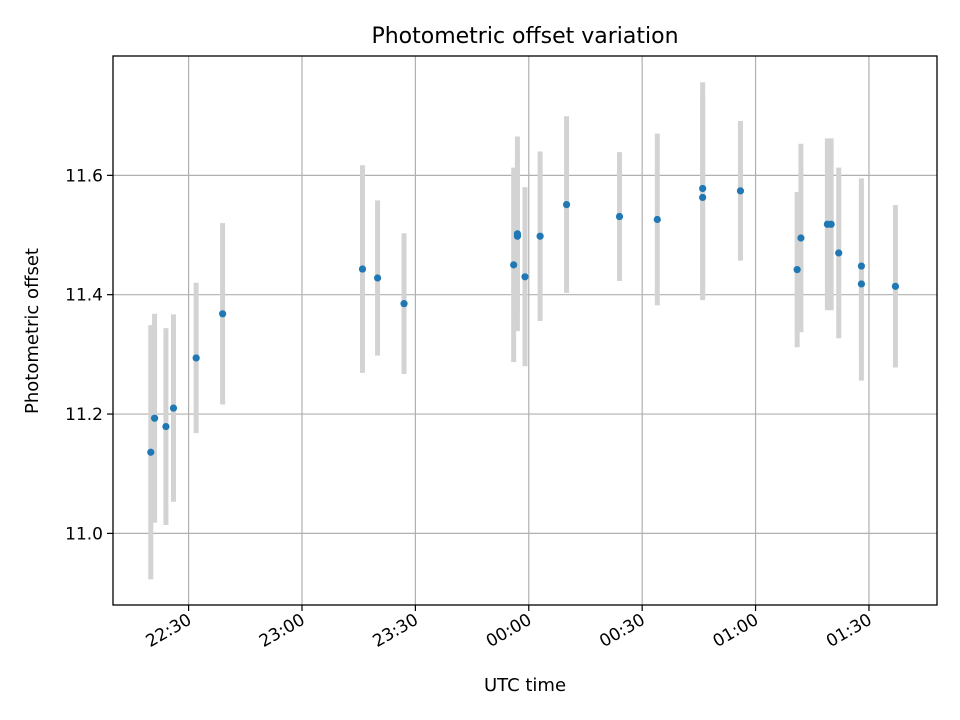 The image size is (960, 720). Describe the element at coordinates (84, 534) in the screenshot. I see `y-tick-label: 11.0` at that location.